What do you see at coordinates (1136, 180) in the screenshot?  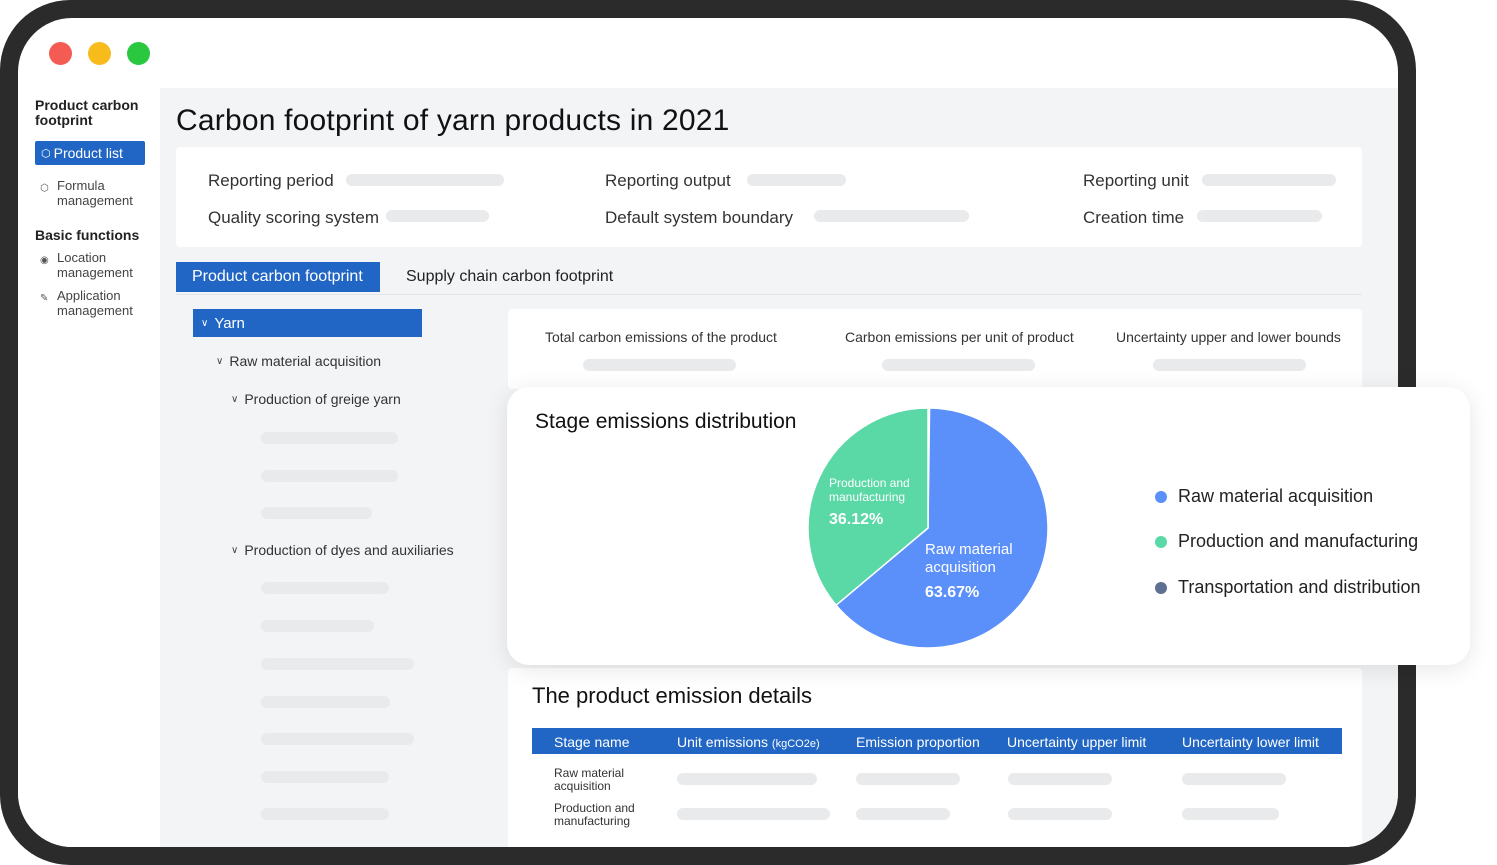 I see `reporting-unit-label: Reporting unit` at bounding box center [1136, 180].